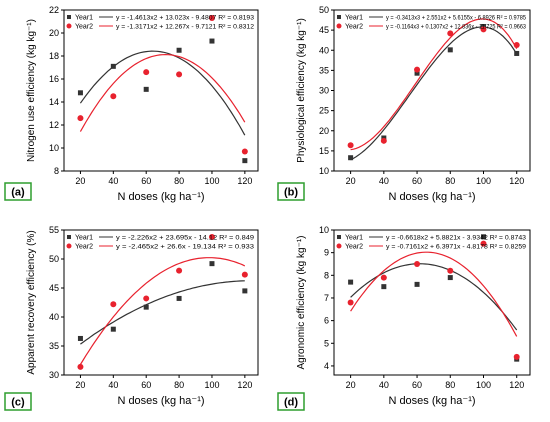 This screenshot has height=422, width=550. Describe the element at coordinates (31, 90) in the screenshot. I see `y-axis-title: Nitrogen use efficiency (kg kg⁻¹)` at that location.